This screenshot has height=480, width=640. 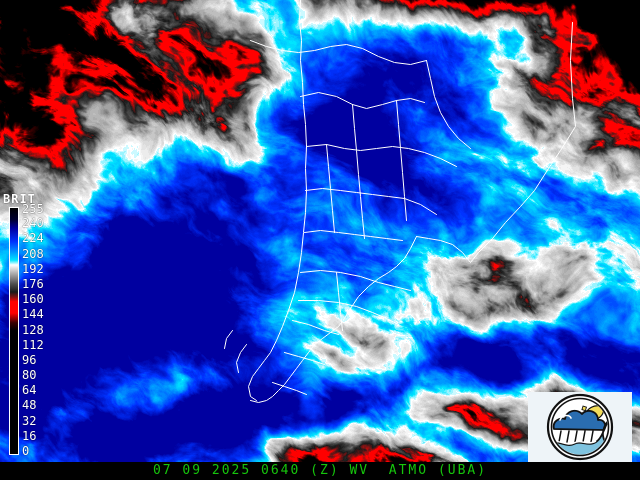 I want to click on colorbar-tick: 16, so click(x=29, y=435).